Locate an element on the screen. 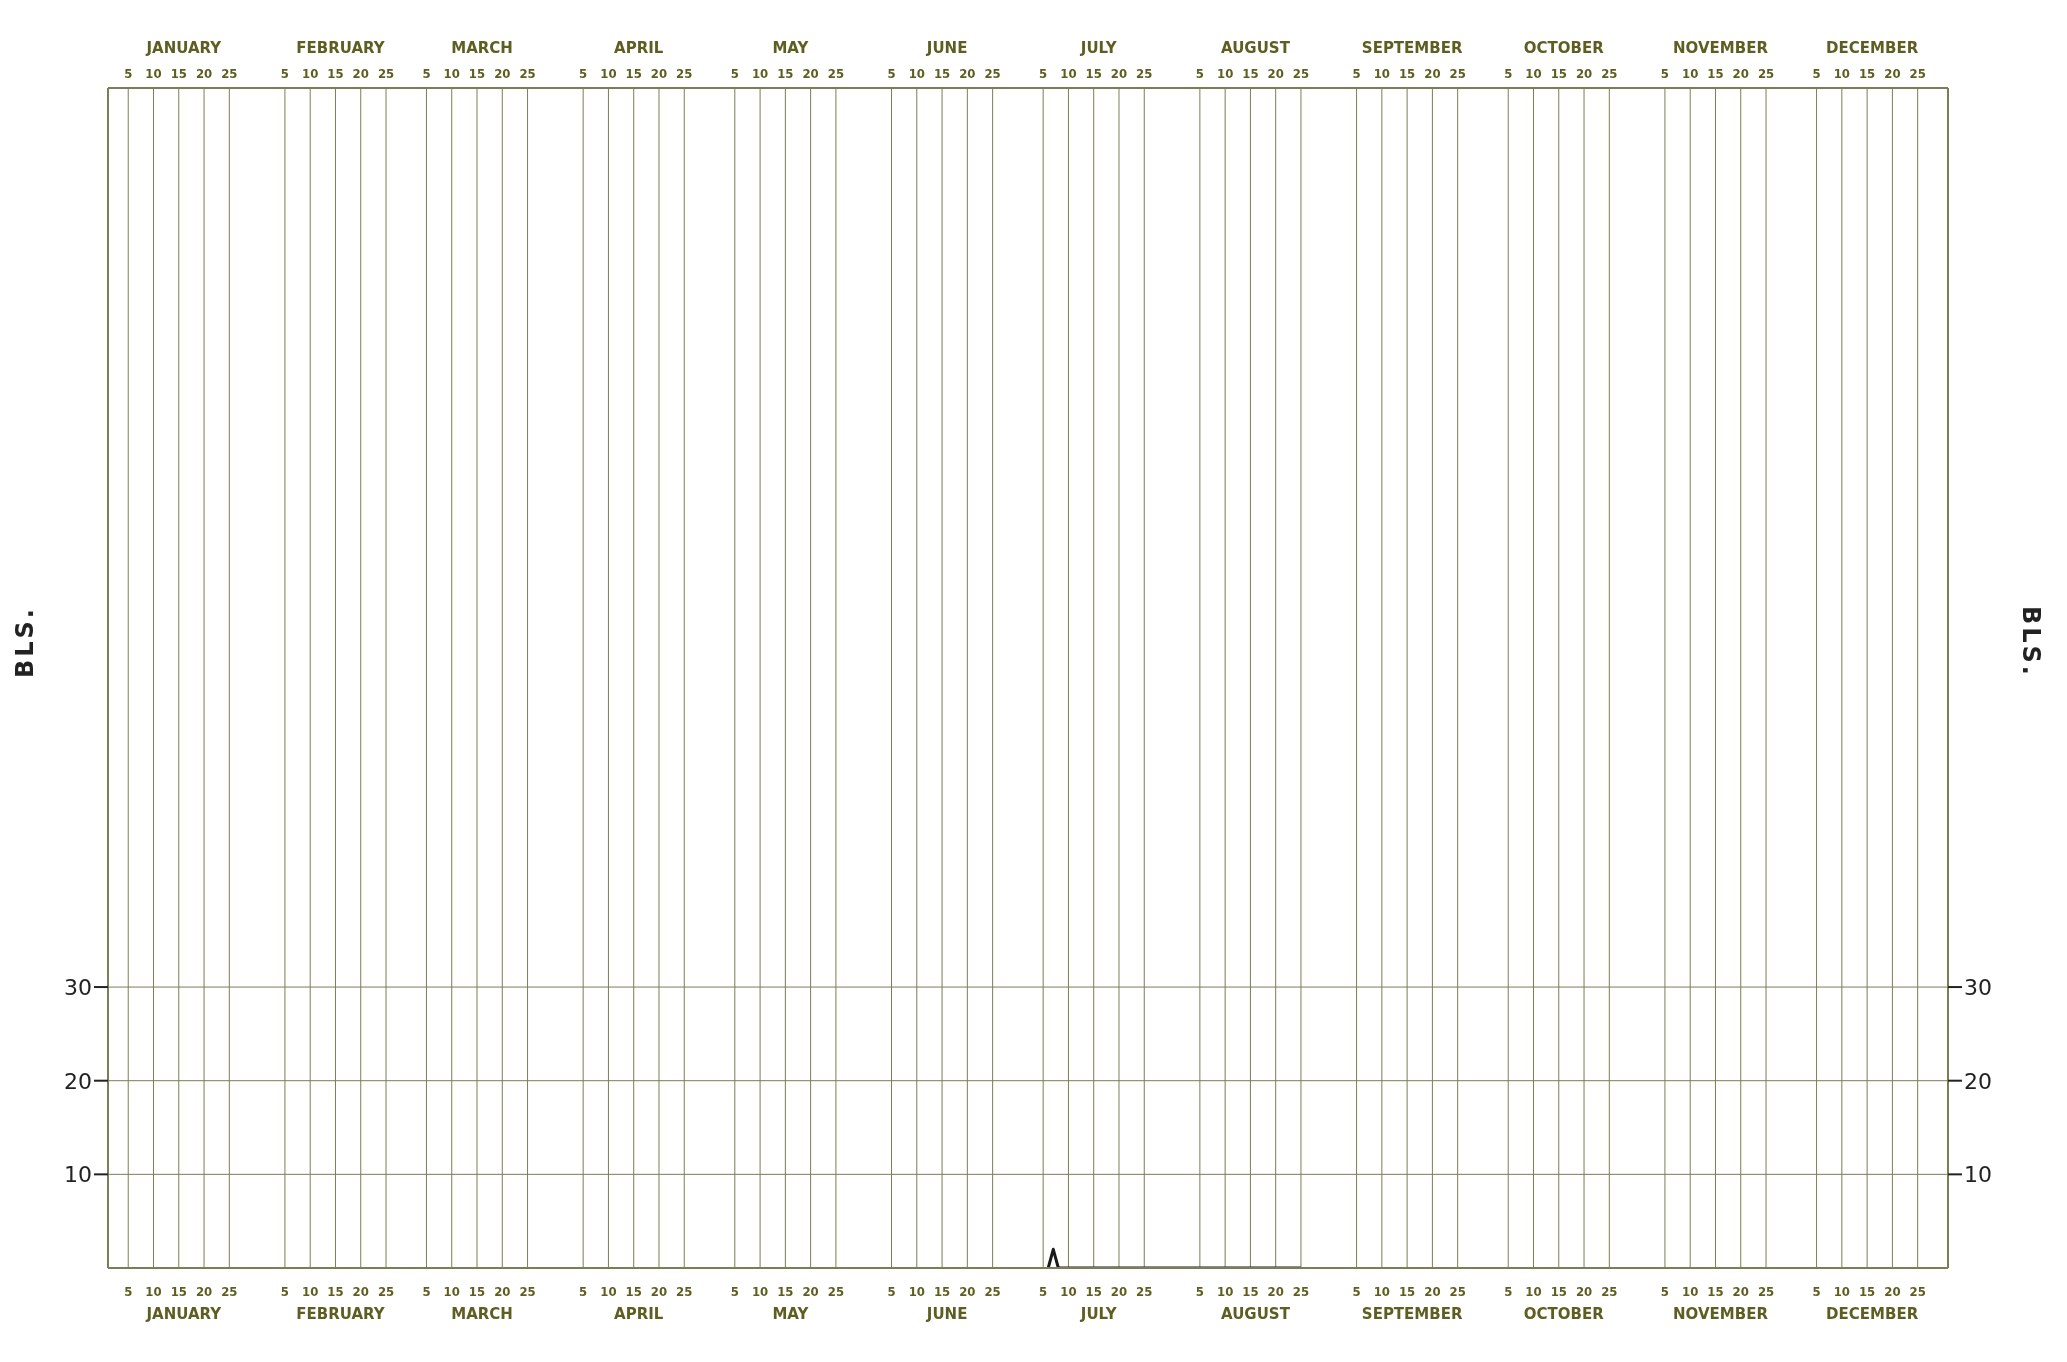 The image size is (2067, 1362). text: OCTOBER is located at coordinates (1564, 1313).